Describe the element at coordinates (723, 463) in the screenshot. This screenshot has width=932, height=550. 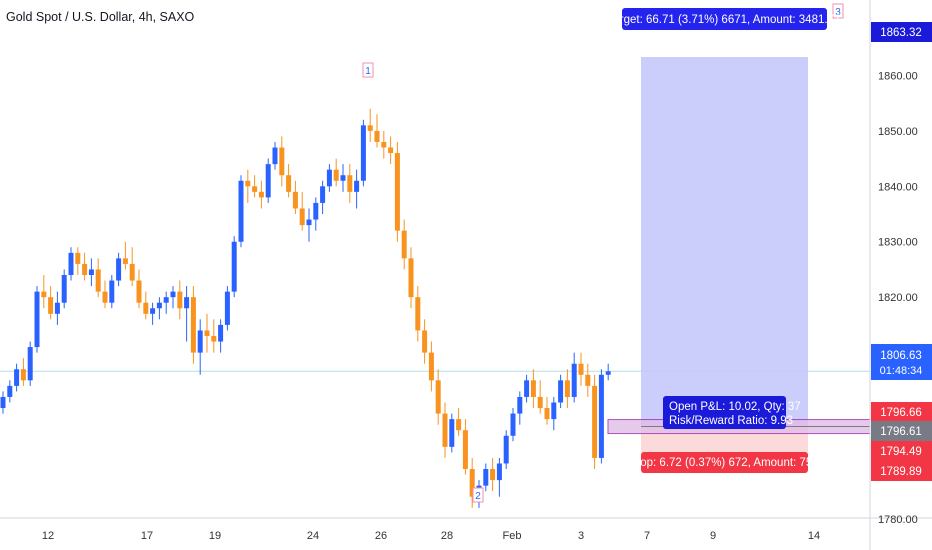
I see `stop-label-text: Stop: 6.72 (0.37%) 672, Amount: 750` at that location.